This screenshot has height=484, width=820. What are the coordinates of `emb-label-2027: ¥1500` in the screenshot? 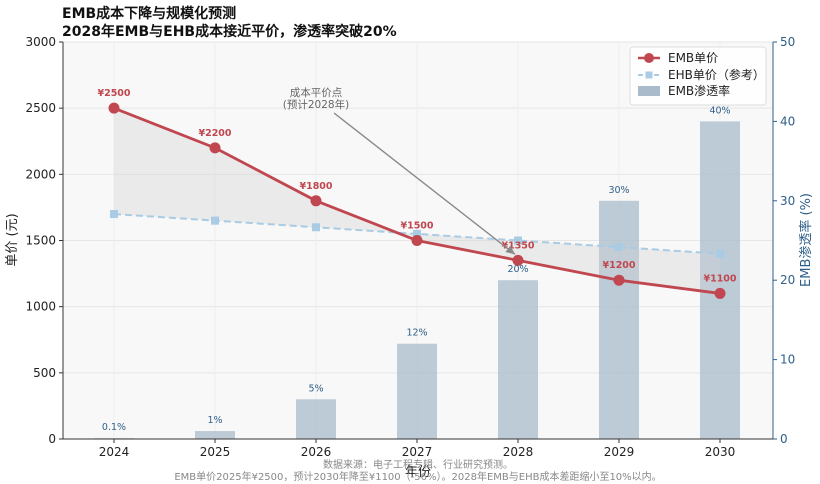 It's located at (416, 226).